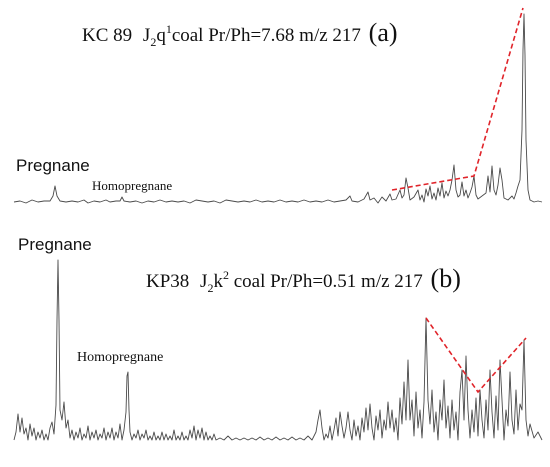 This screenshot has width=550, height=467. What do you see at coordinates (446, 278) in the screenshot?
I see `panel-b-tag: (b)` at bounding box center [446, 278].